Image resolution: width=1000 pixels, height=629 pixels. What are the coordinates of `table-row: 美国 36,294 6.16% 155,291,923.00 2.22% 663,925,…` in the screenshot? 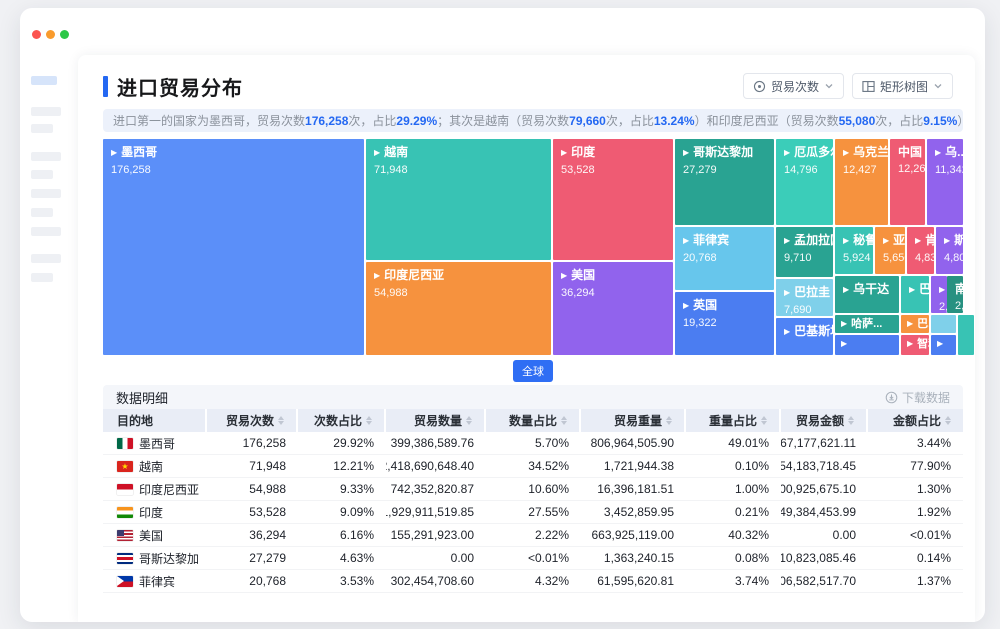 It's located at (533, 535).